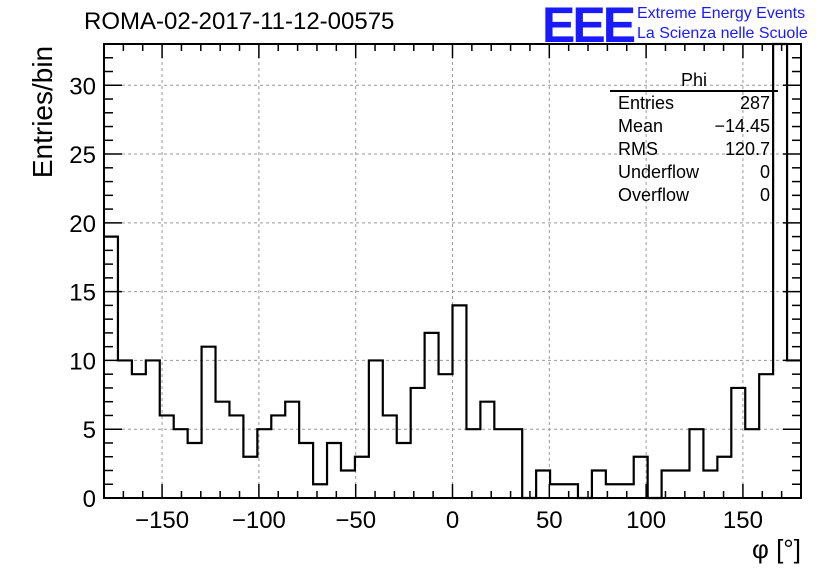 This screenshot has height=572, width=836. What do you see at coordinates (694, 103) in the screenshot?
I see `stats-row-entries: Entries 287` at bounding box center [694, 103].